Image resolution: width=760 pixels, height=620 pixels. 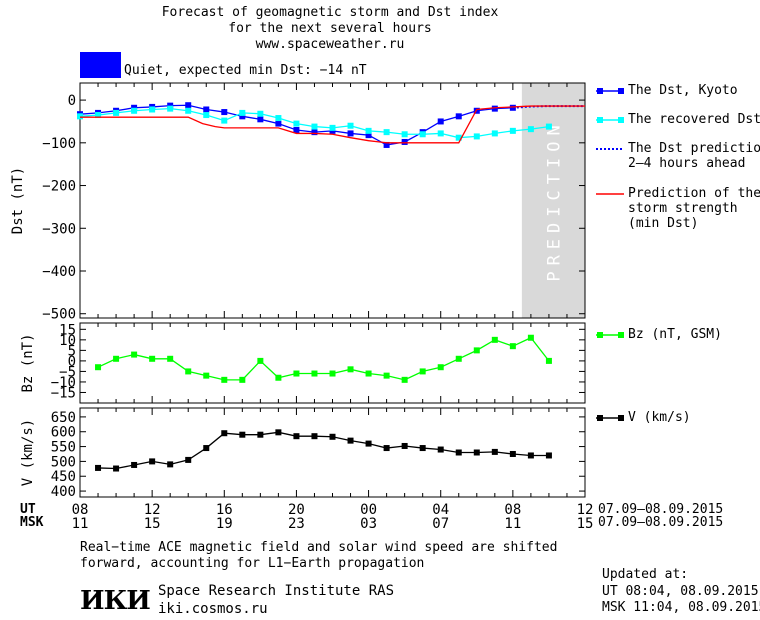 I want to click on y-tick-label: −5, so click(x=67, y=372).